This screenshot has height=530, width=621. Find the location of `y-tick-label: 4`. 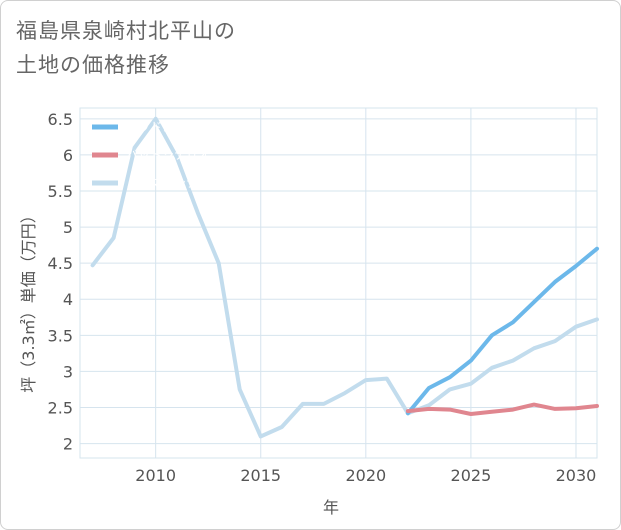

y-tick-label: 4 is located at coordinates (68, 299).